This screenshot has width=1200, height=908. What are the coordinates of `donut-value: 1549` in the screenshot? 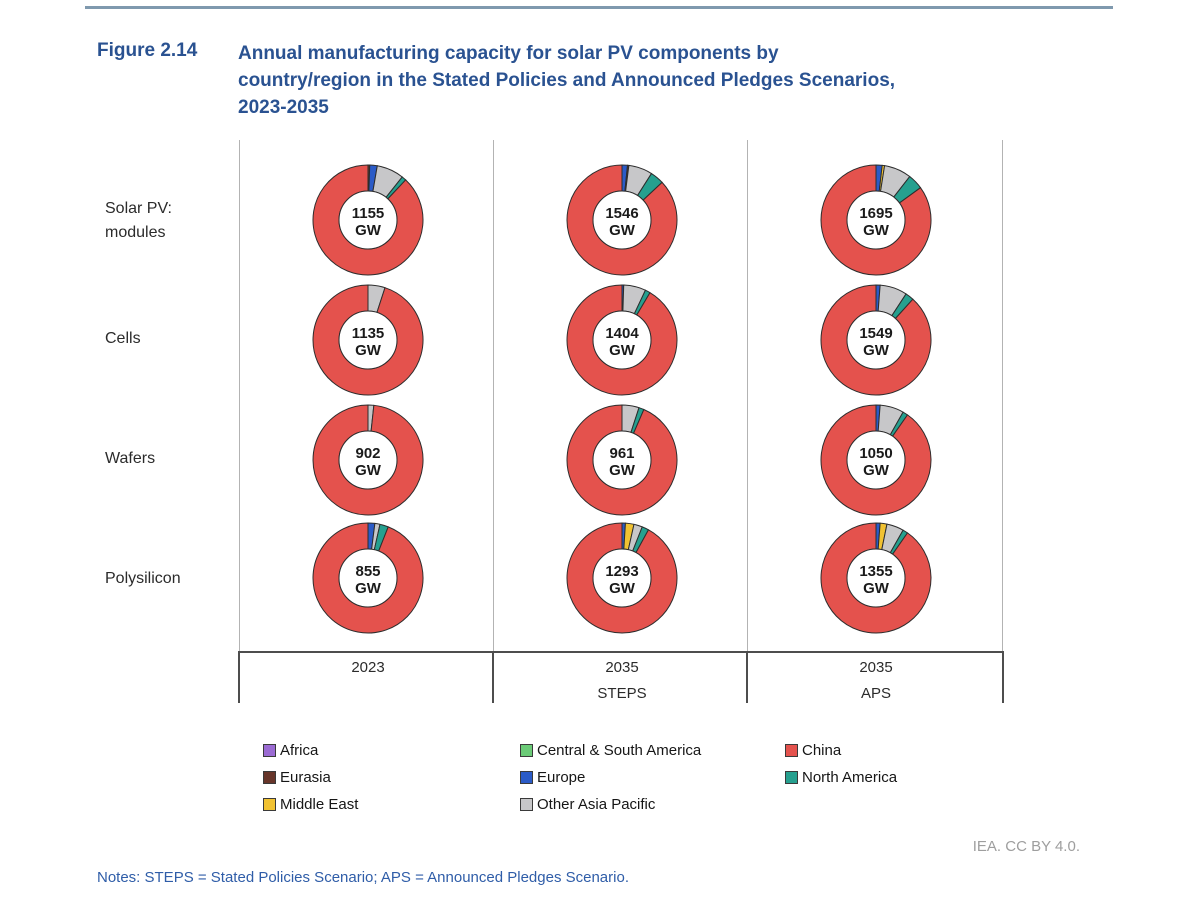 It's located at (875, 333).